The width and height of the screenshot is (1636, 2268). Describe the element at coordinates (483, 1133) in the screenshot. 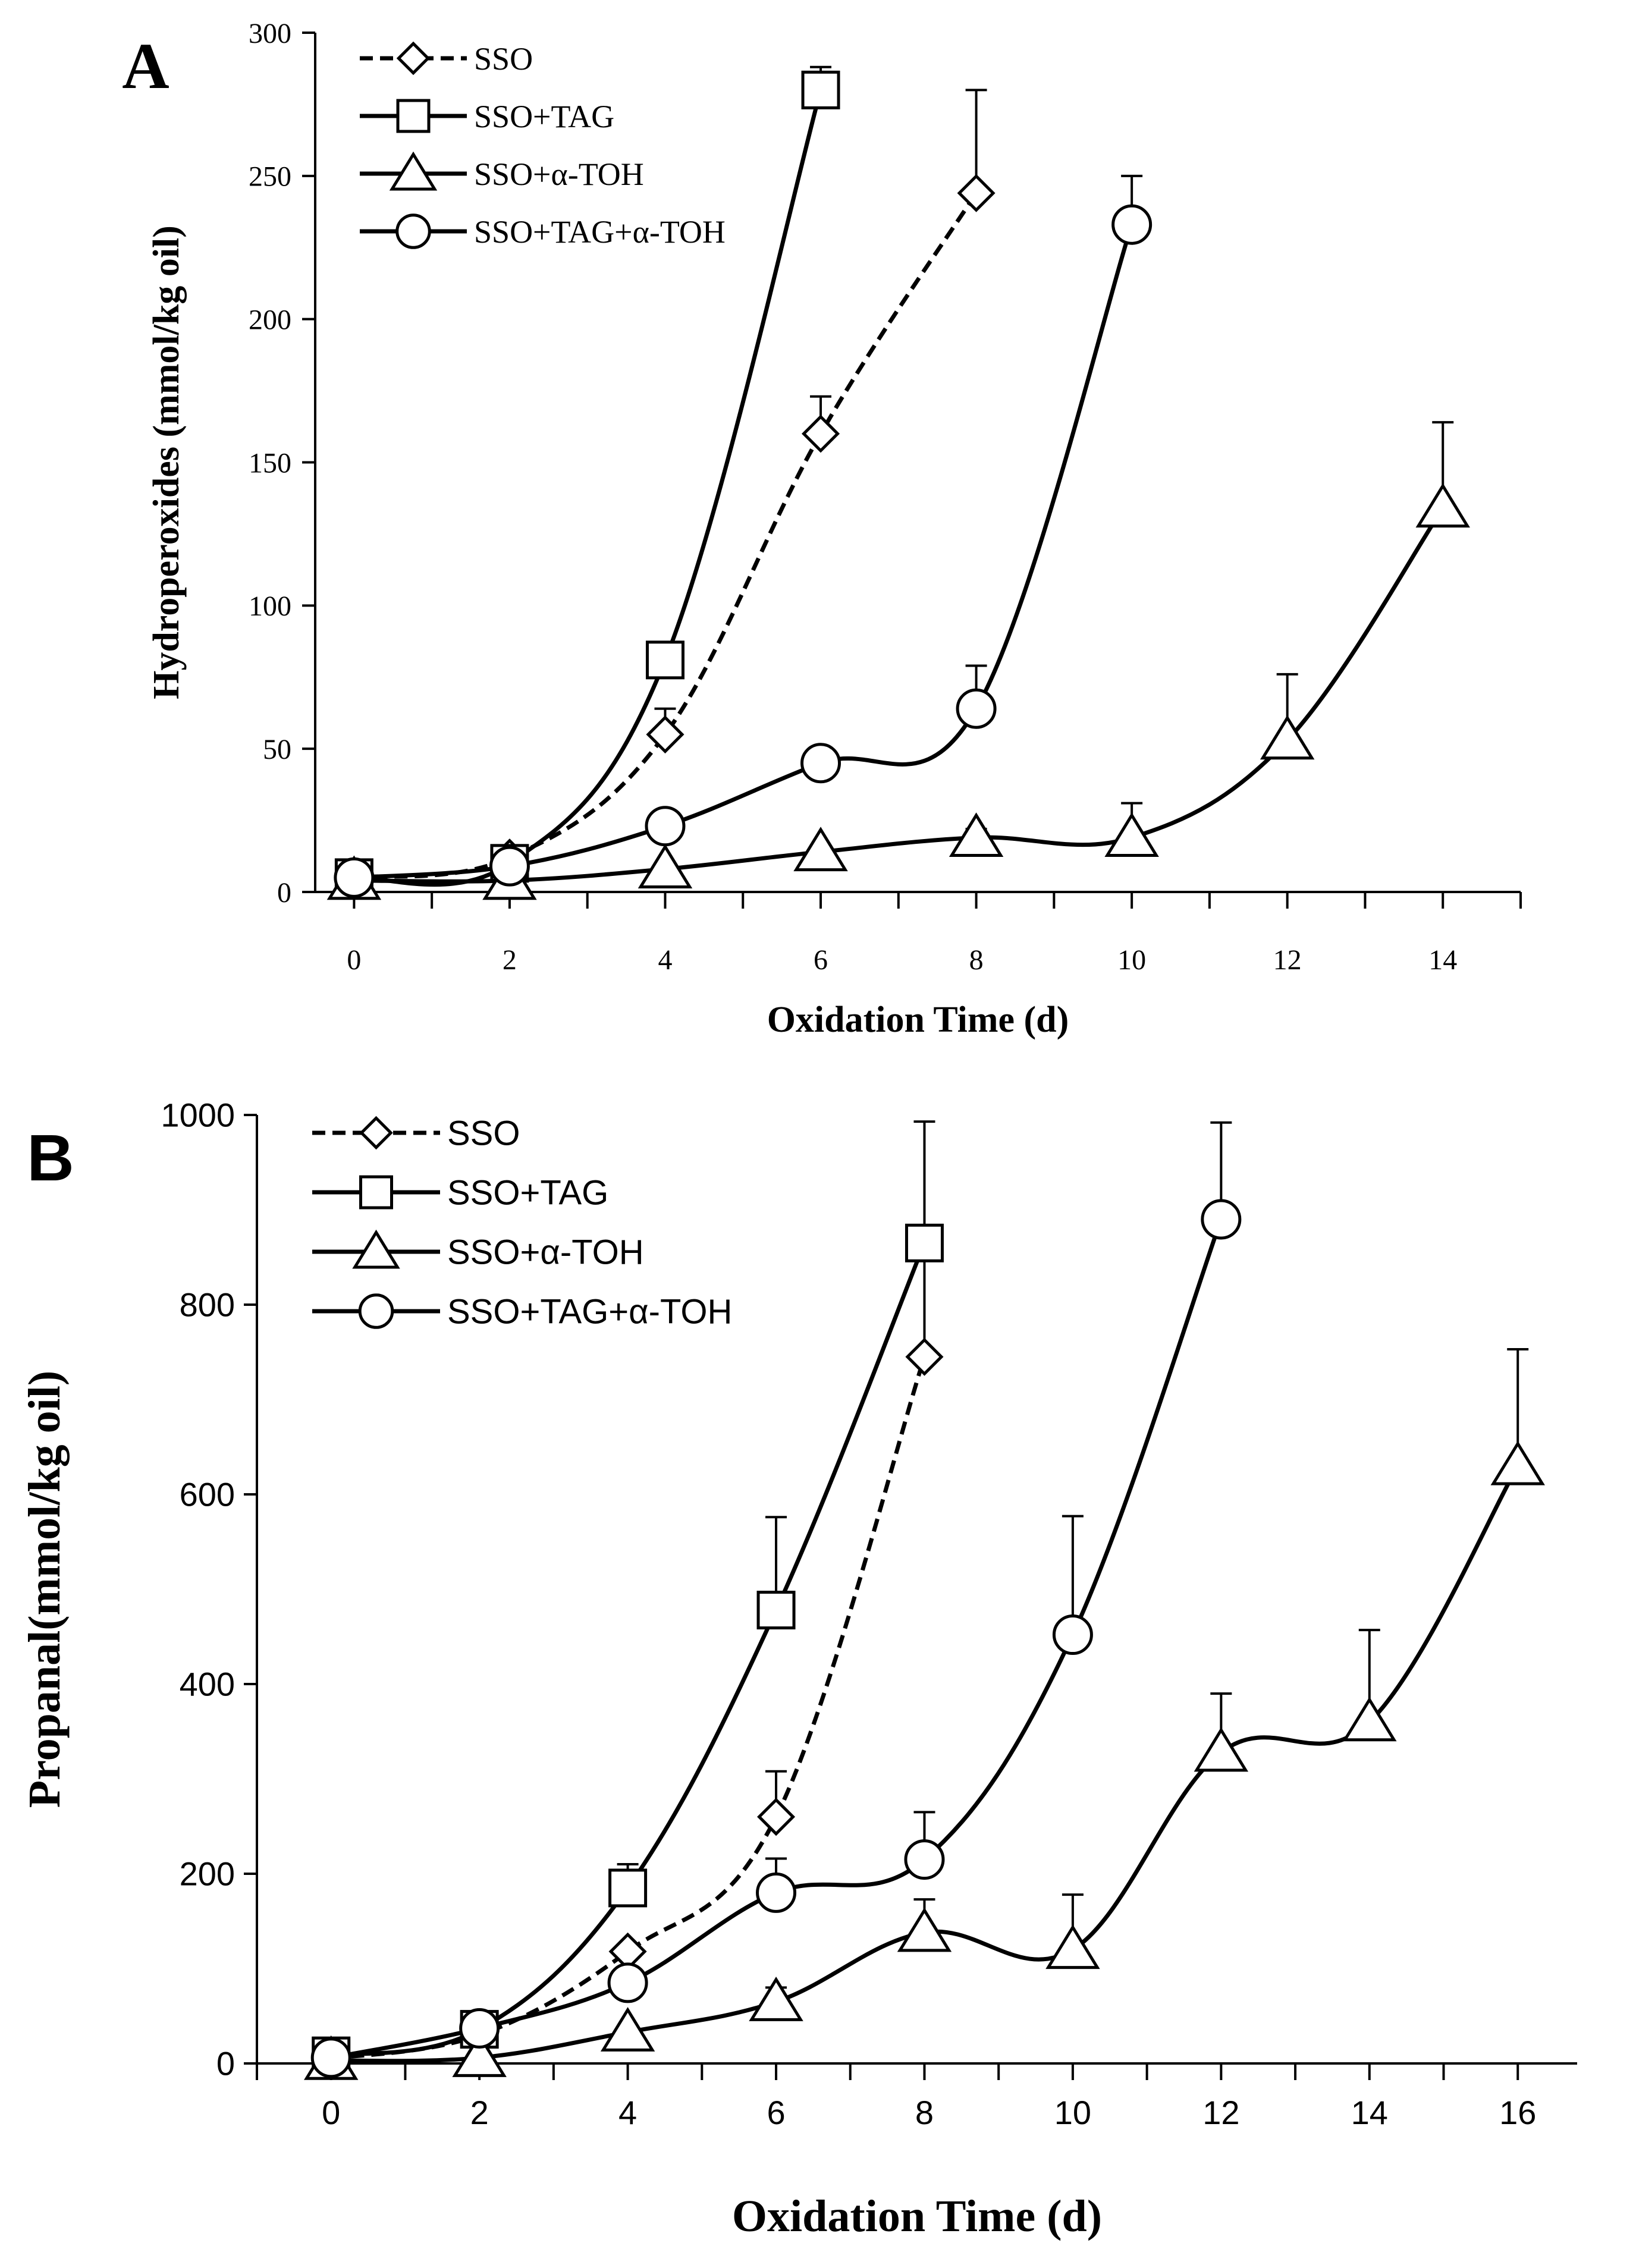

I see `legend-label: SSO` at that location.